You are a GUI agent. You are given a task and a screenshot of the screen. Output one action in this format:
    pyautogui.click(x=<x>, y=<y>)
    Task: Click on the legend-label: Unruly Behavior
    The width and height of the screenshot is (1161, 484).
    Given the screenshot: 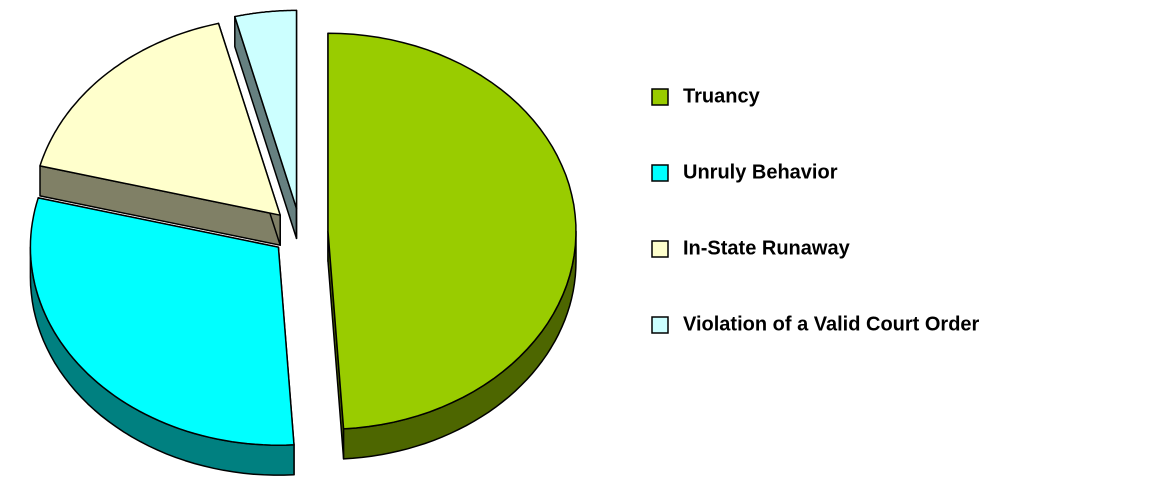 What is the action you would take?
    pyautogui.click(x=760, y=172)
    